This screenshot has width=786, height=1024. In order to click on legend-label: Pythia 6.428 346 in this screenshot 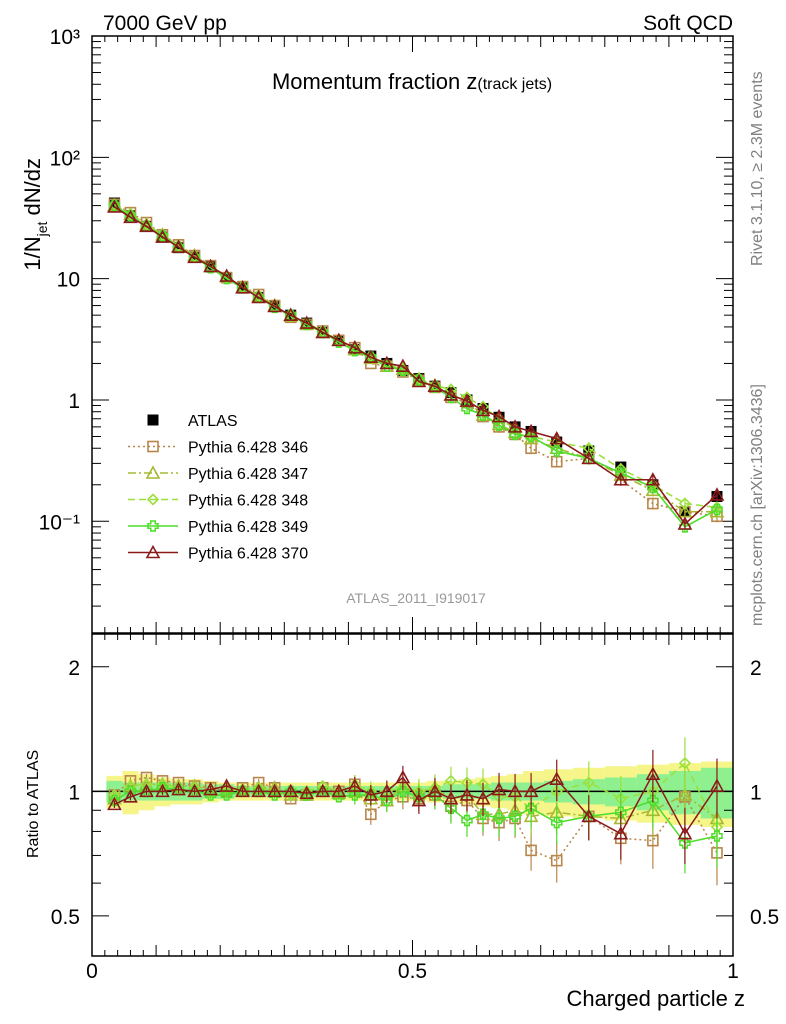, I will do `click(248, 448)`.